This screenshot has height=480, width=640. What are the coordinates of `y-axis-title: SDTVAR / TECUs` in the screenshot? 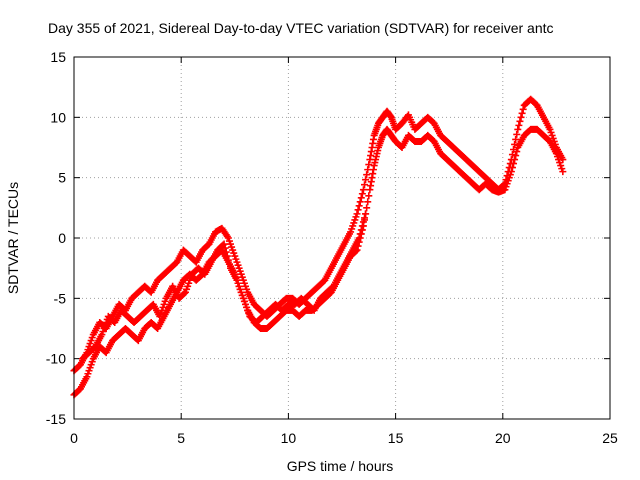 It's located at (13, 238).